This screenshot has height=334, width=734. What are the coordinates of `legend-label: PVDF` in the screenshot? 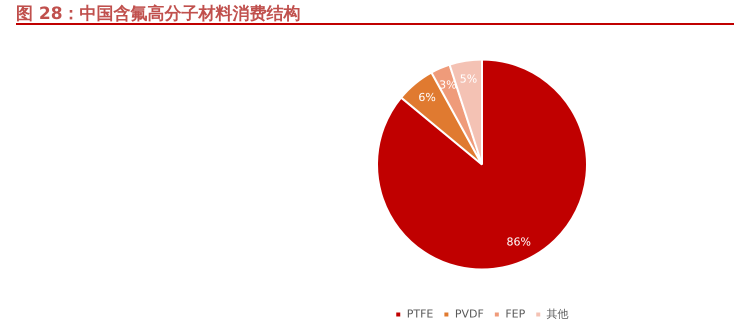 It's located at (469, 313).